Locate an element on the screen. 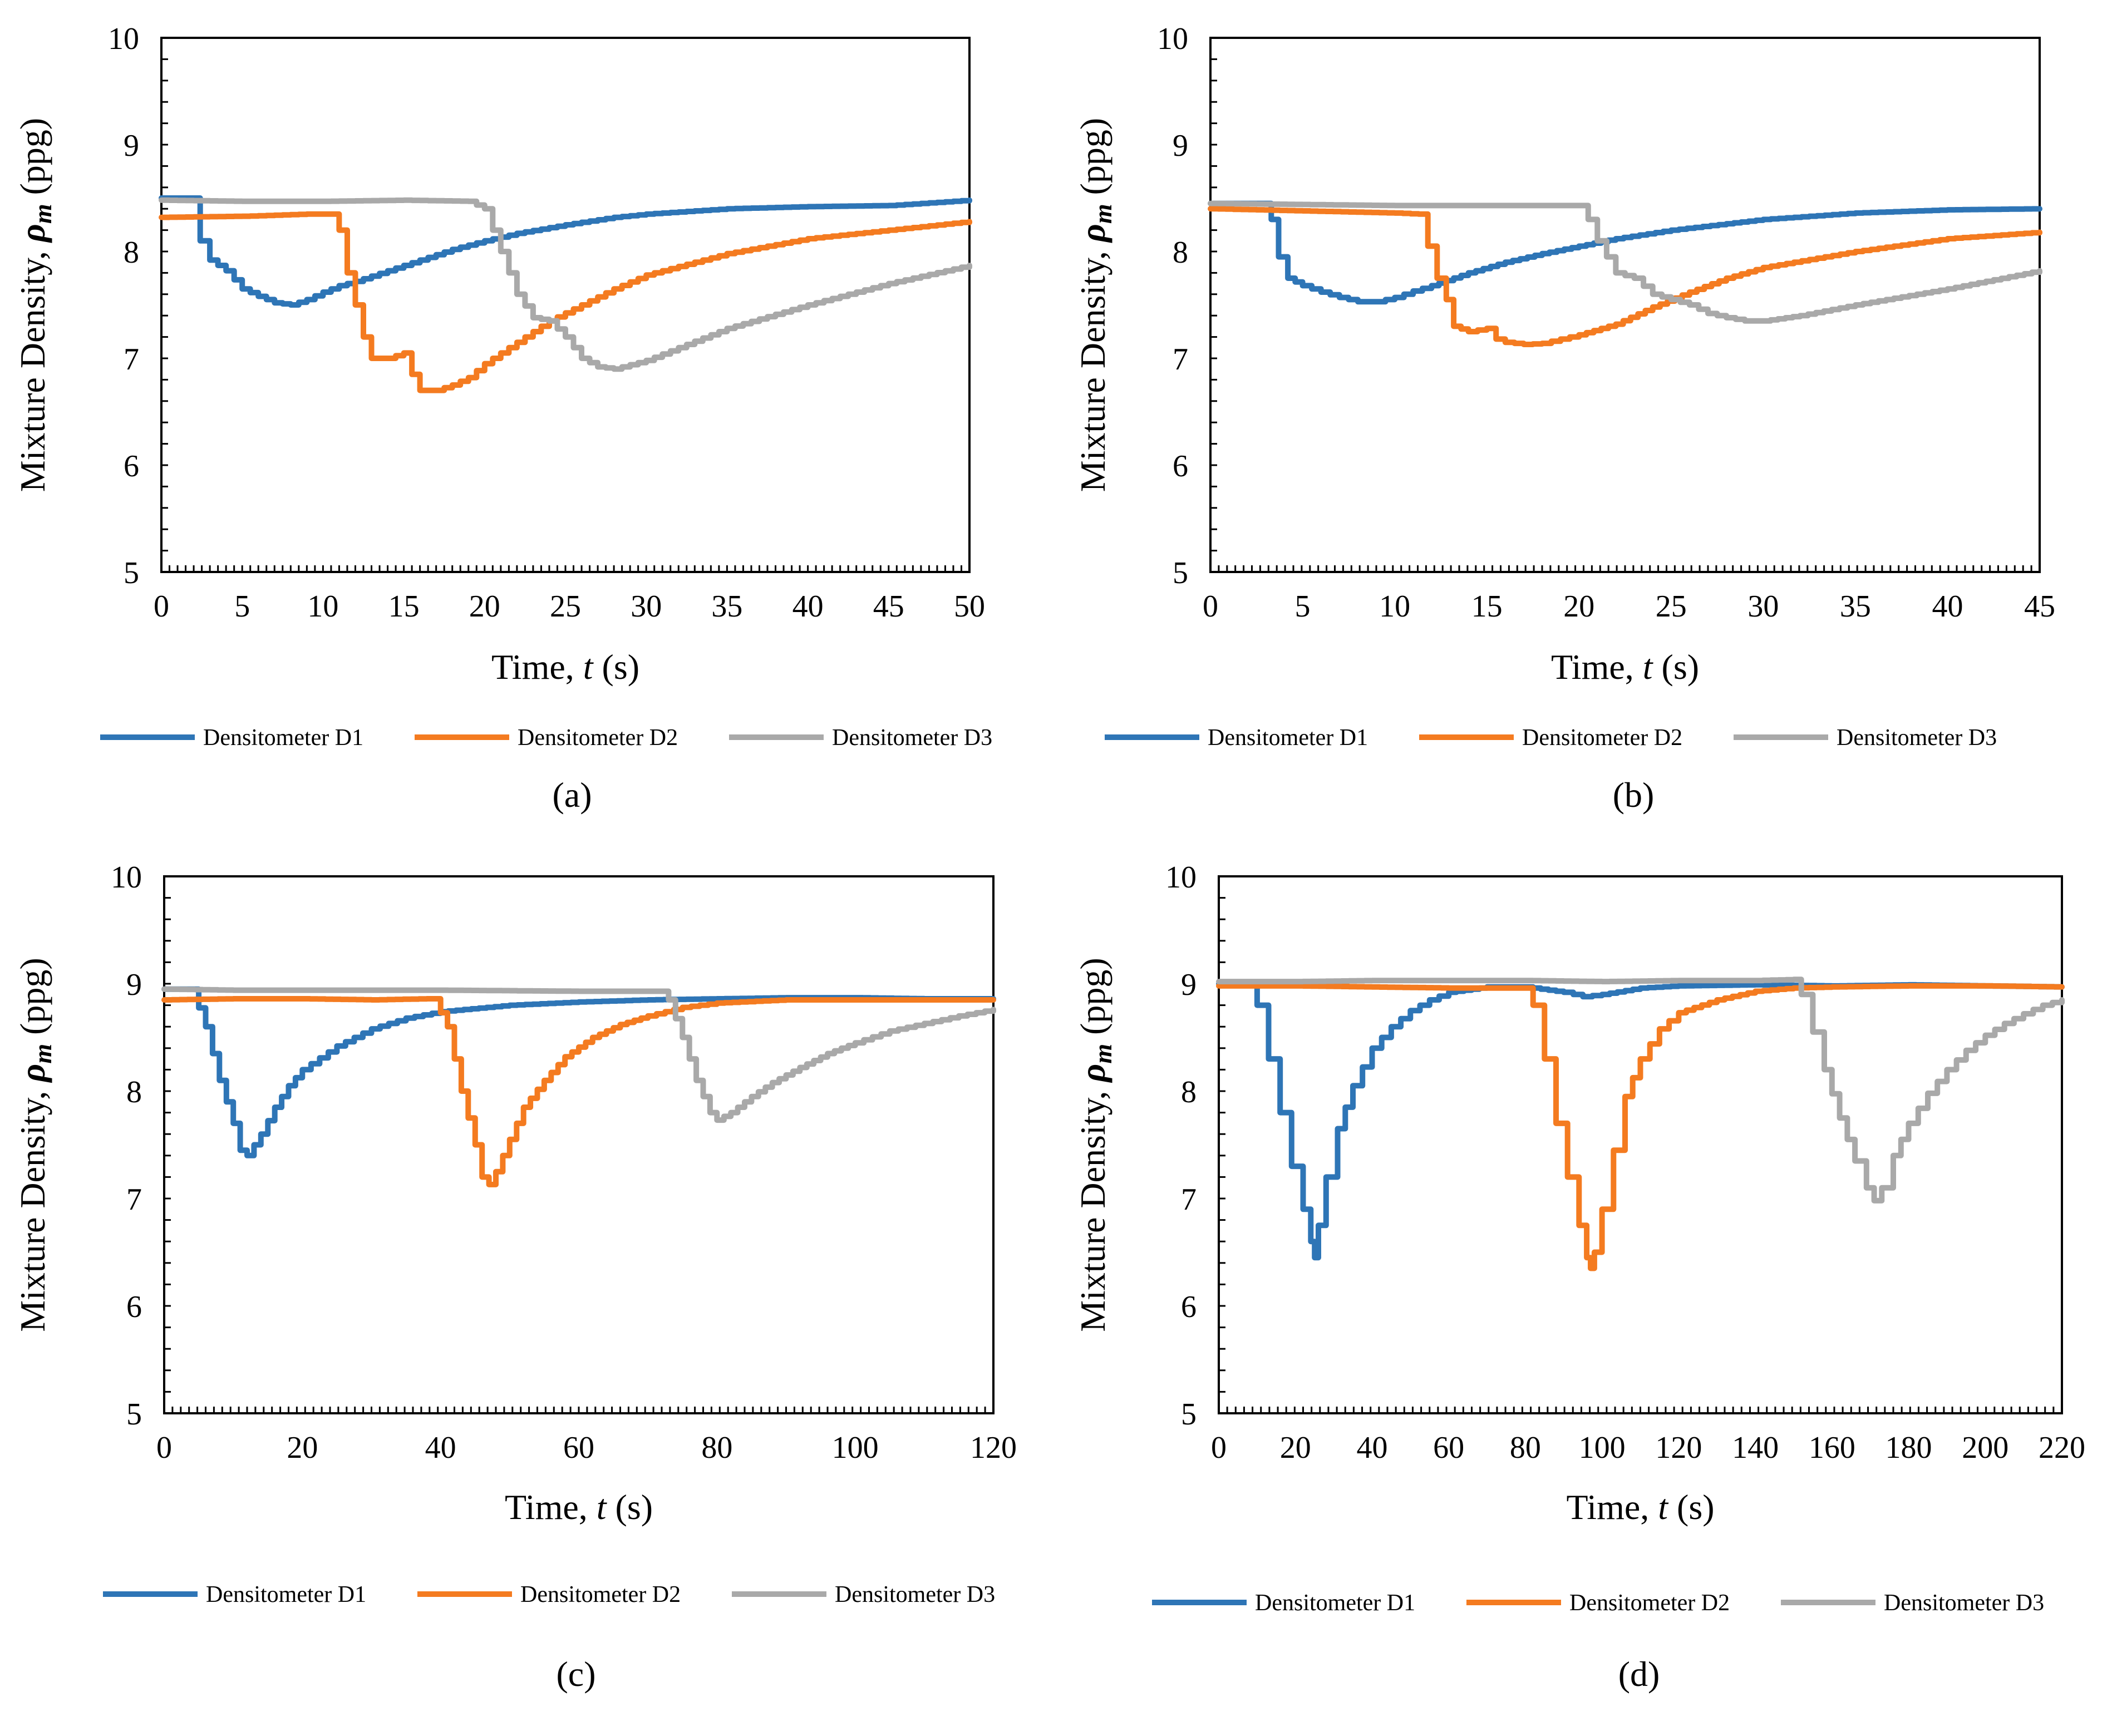 The height and width of the screenshot is (1736, 2107). x-tick-label: 10 is located at coordinates (1394, 606).